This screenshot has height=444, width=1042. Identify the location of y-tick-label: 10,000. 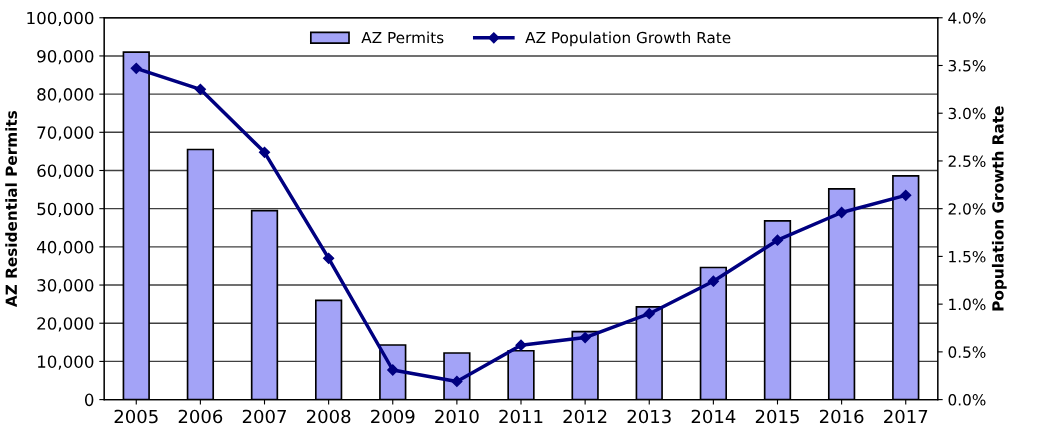
(65, 362).